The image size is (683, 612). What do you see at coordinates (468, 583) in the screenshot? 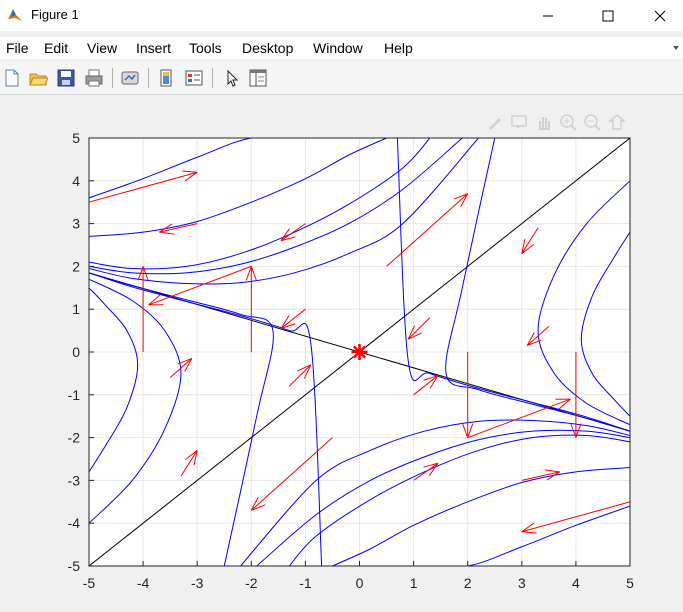
I see `x-tick-label: 2` at bounding box center [468, 583].